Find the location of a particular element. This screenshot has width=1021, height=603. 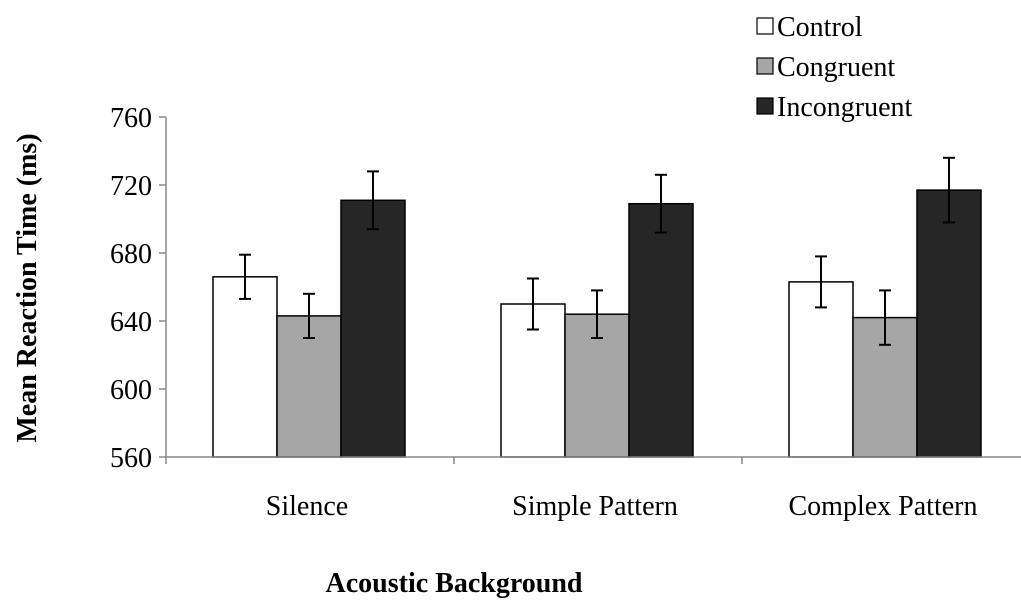

legend: Control Congruent Incongruent is located at coordinates (834, 67).